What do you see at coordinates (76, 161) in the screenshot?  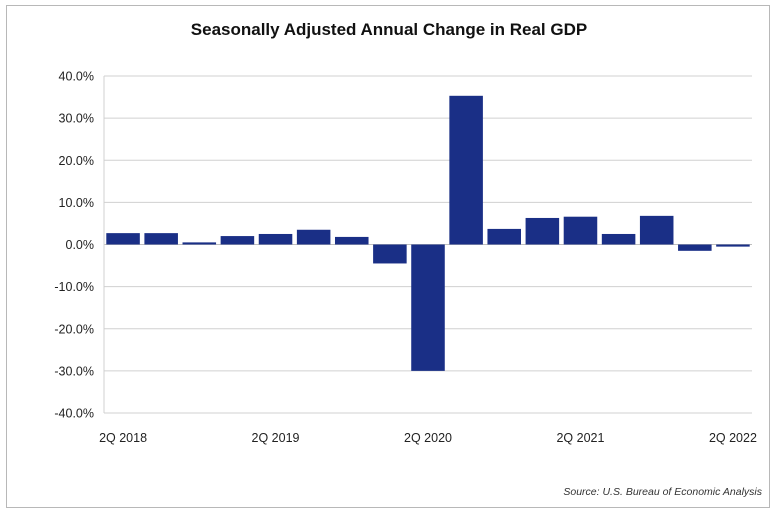 I see `y-tick-label: 20.0%` at bounding box center [76, 161].